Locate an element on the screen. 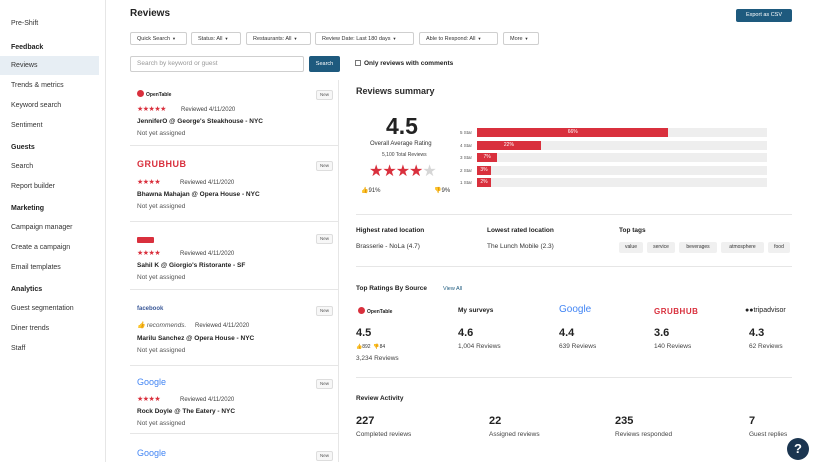 This screenshot has width=814, height=462. sidebar-item-pre-shift: Pre-Shift is located at coordinates (25, 23).